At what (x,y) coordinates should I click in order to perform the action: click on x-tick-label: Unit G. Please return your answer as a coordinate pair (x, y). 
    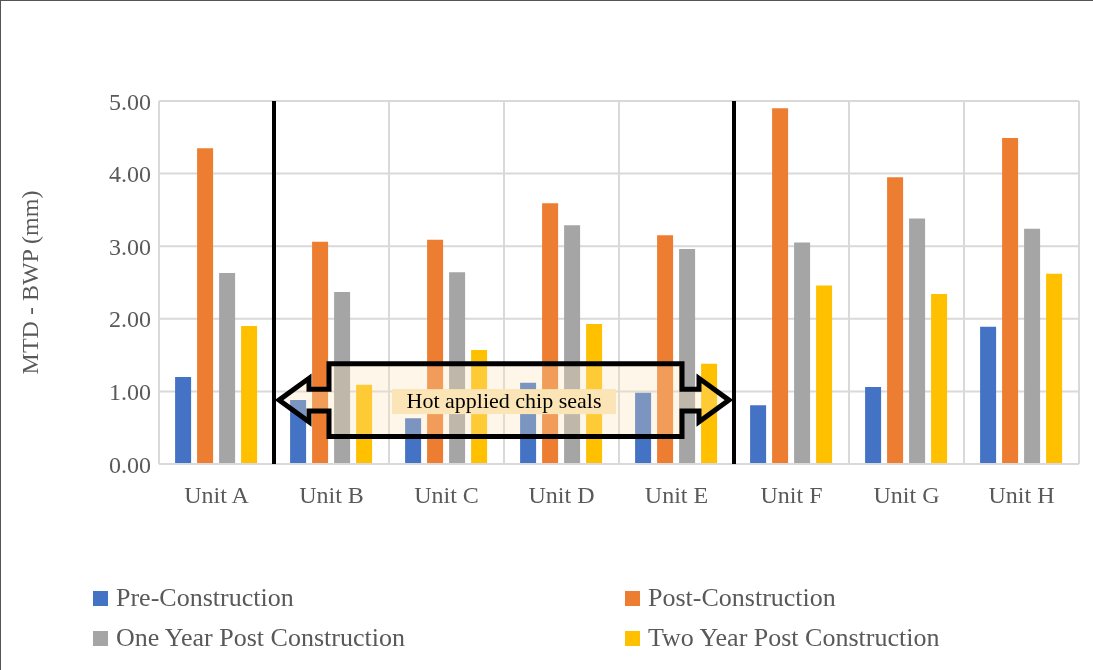
    Looking at the image, I should click on (906, 495).